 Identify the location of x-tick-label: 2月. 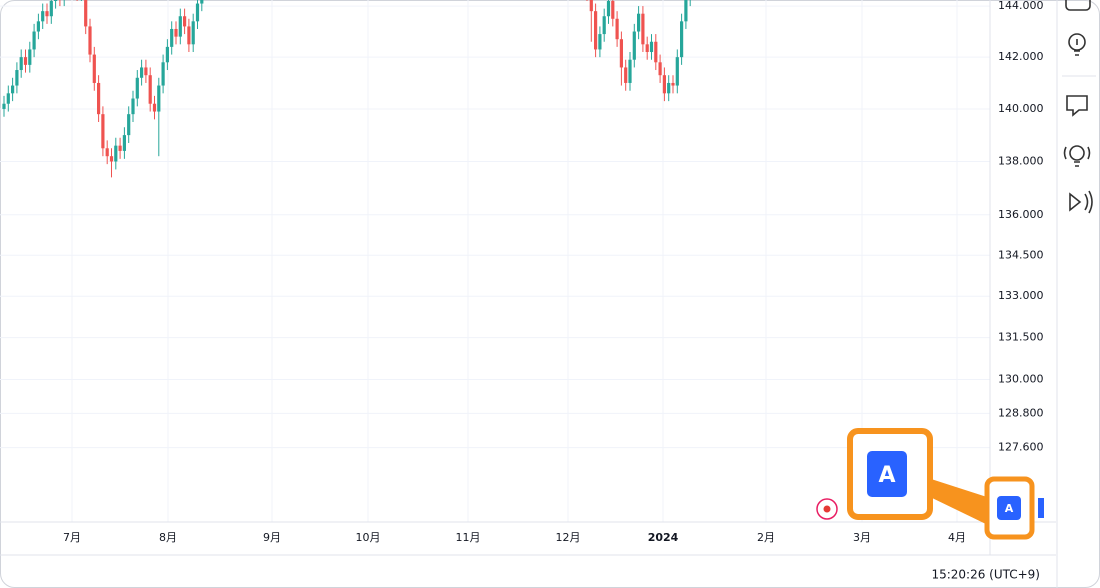
(766, 537).